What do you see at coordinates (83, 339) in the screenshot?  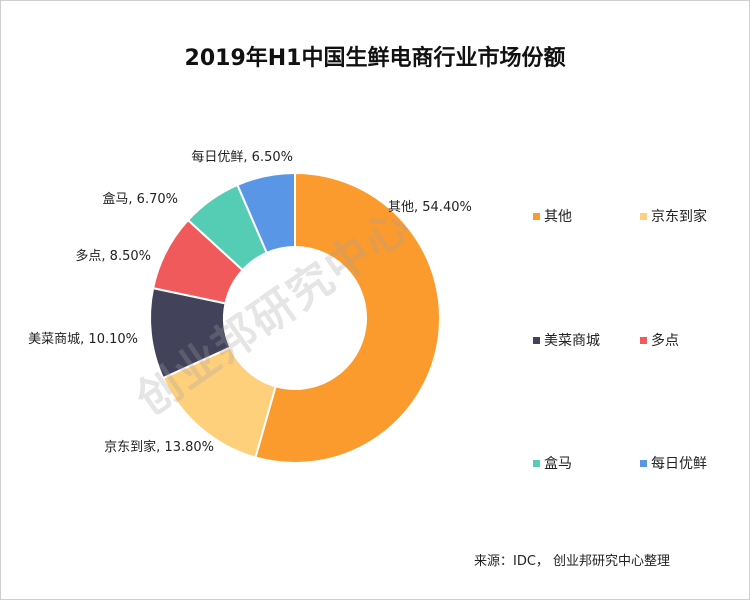 I see `data-label-2: 美菜商城, 10.10%` at bounding box center [83, 339].